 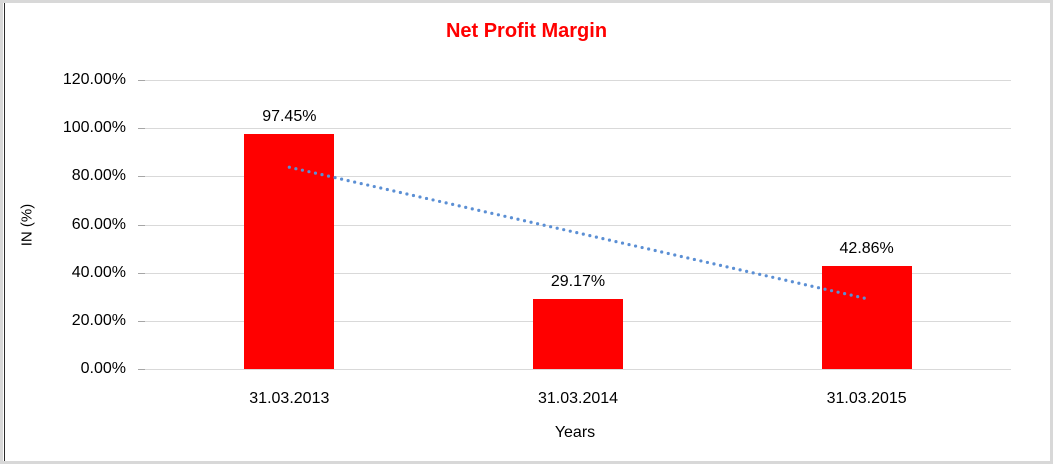 What do you see at coordinates (526, 31) in the screenshot?
I see `chart-title: Net Profit Margin` at bounding box center [526, 31].